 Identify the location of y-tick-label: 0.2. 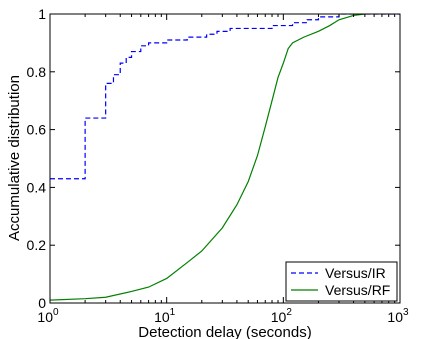
(37, 245).